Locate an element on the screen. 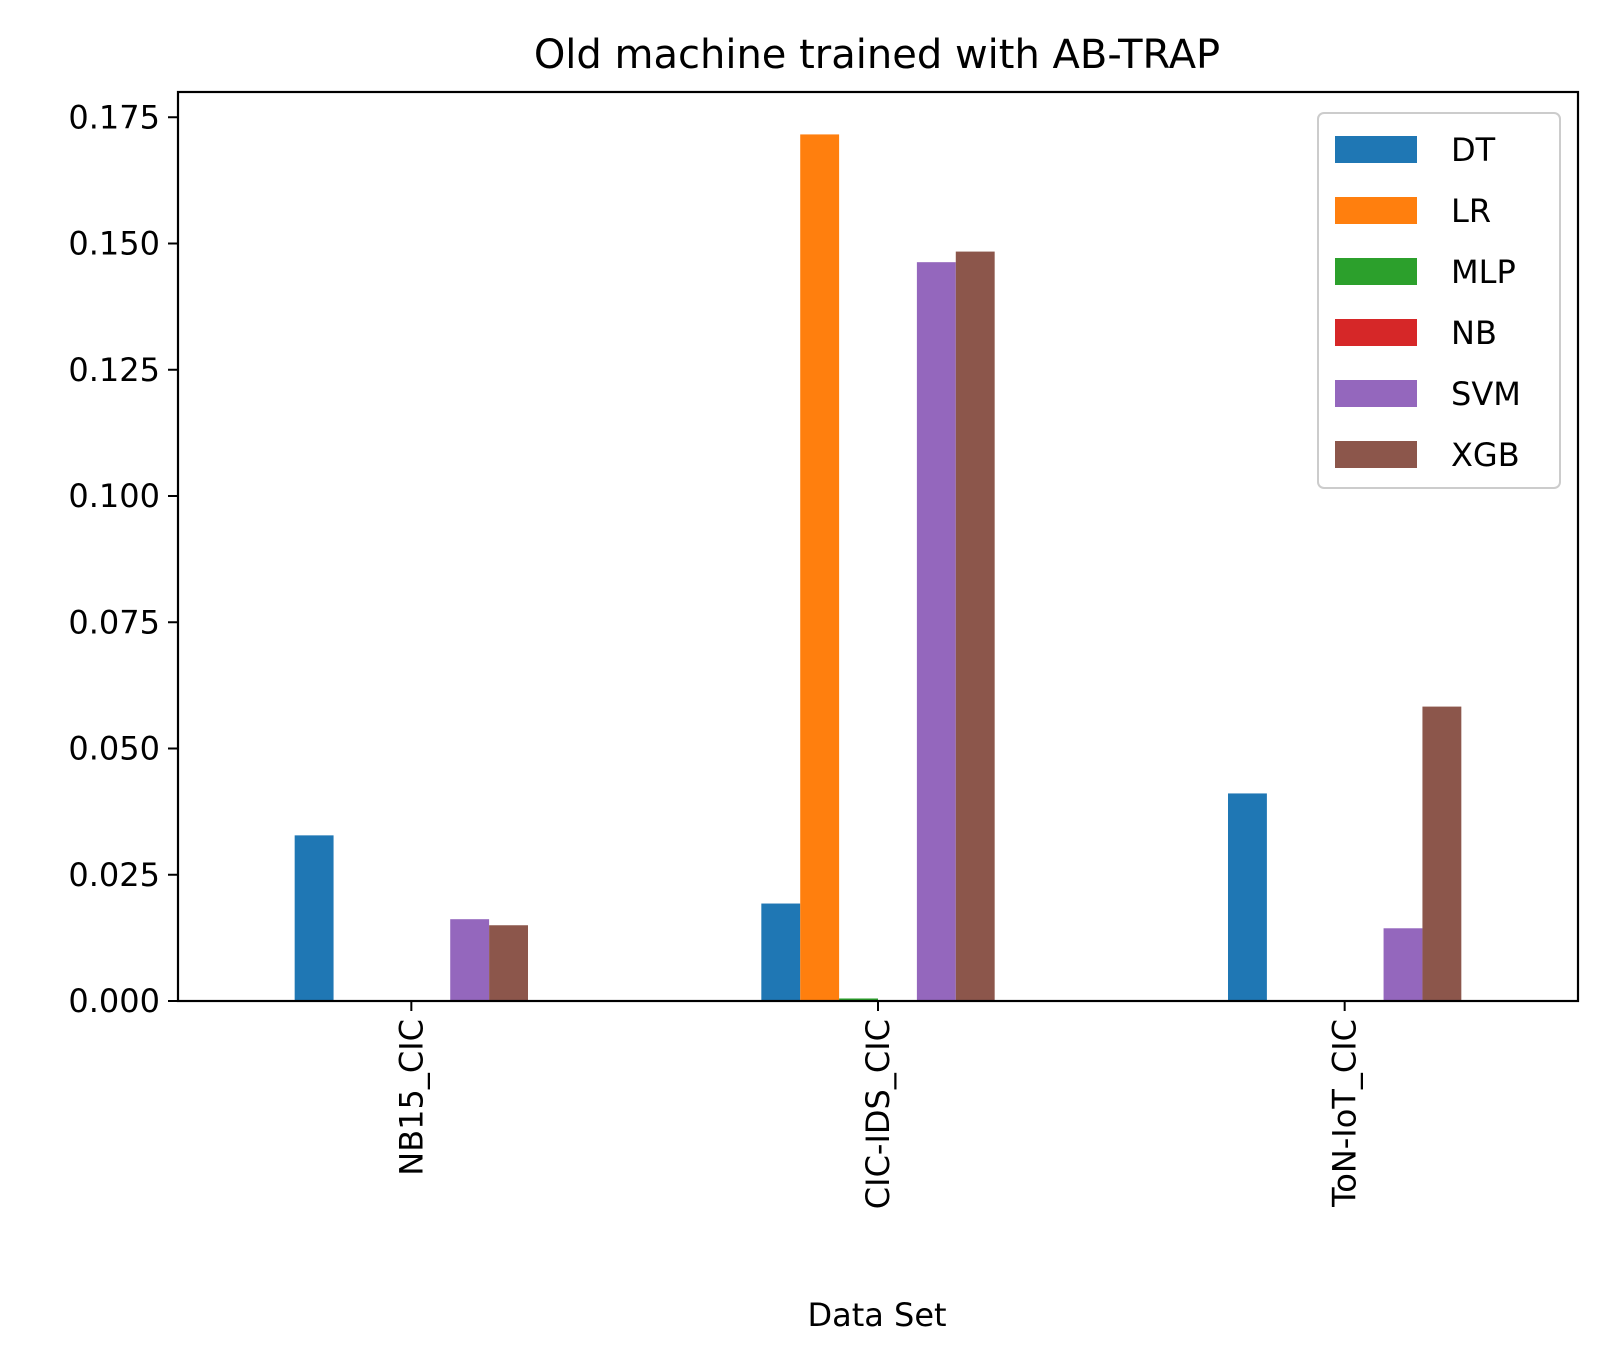  legend-swatch-lr is located at coordinates (1376, 210).